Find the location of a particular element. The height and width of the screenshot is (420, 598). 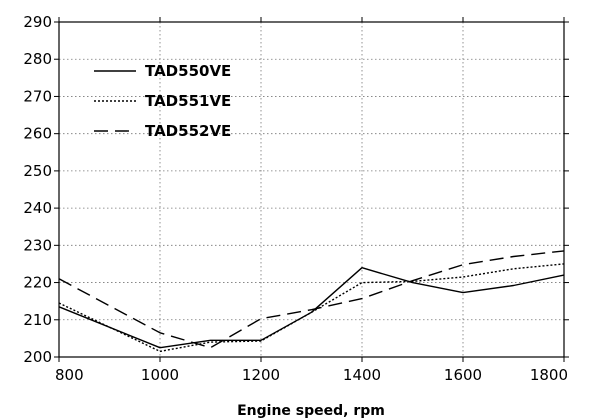

y-tick-label: 210 is located at coordinates (37, 320).